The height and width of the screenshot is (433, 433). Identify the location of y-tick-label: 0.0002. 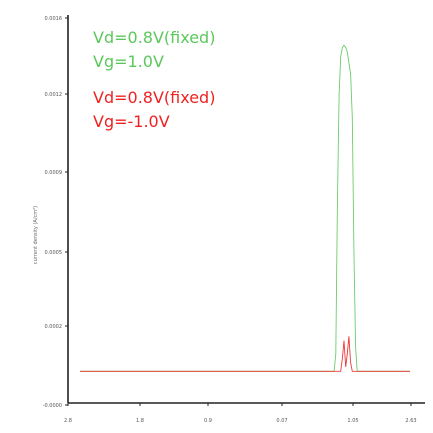
(54, 327).